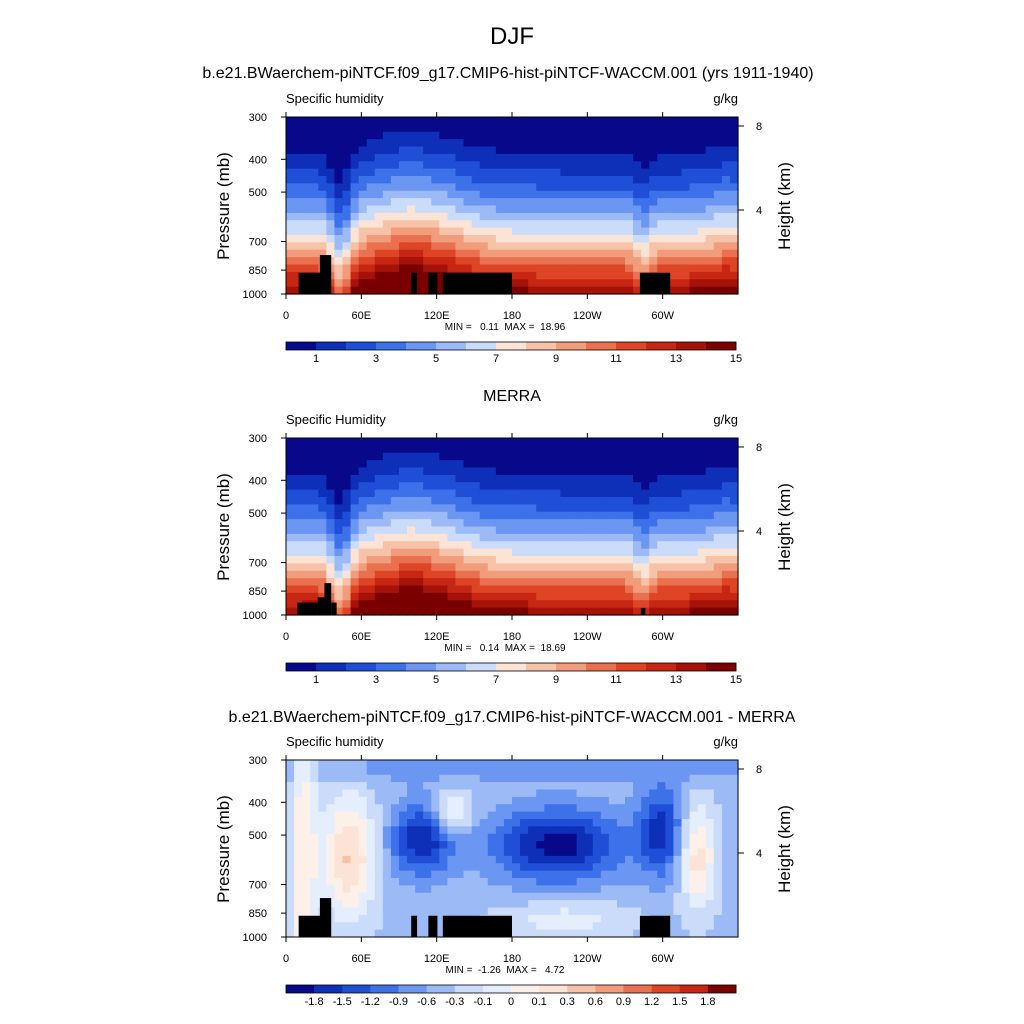 This screenshot has height=1024, width=1024. Describe the element at coordinates (426, 1002) in the screenshot. I see `colorbar-label: -0.6` at that location.